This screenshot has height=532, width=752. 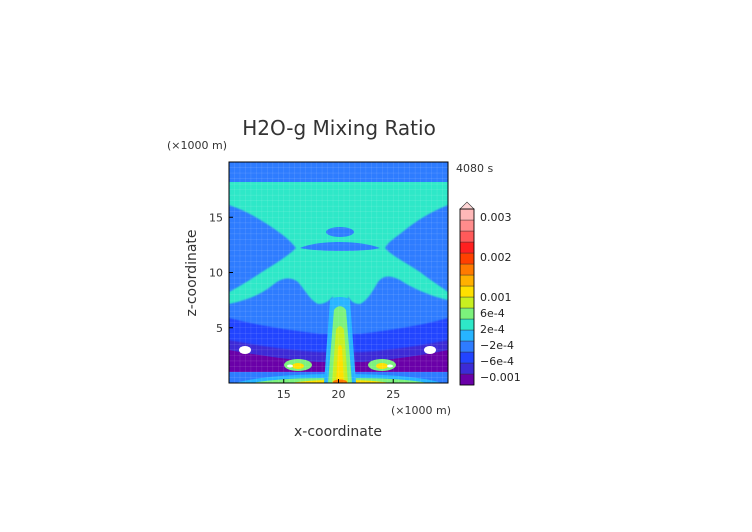 What do you see at coordinates (496, 297) in the screenshot?
I see `colorbar-label: 0.001` at bounding box center [496, 297].